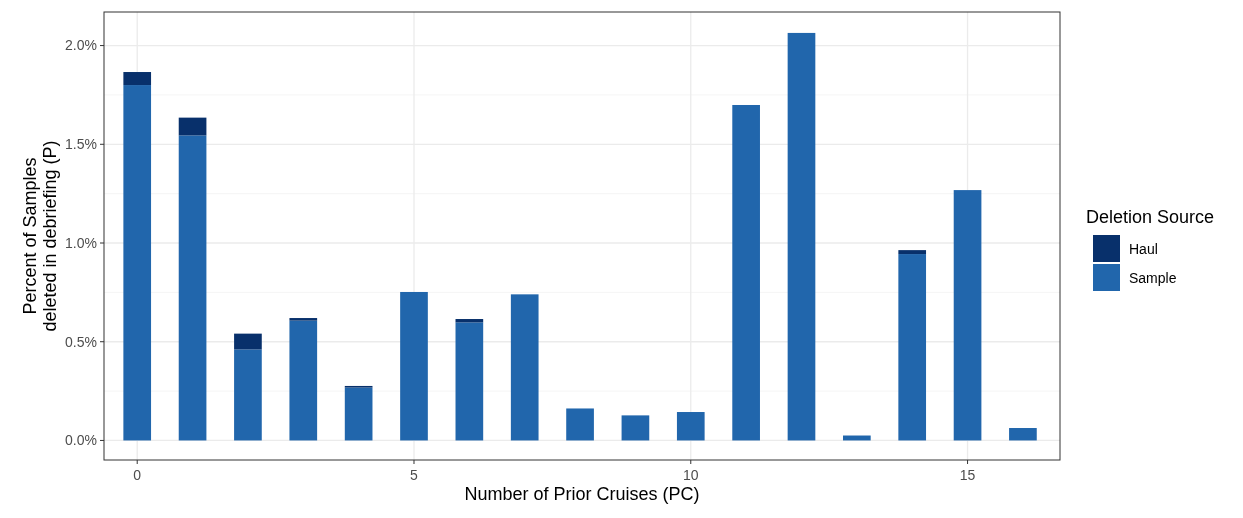  I want to click on y-axis-title: Percent of Samples deleted in debriefing (P), so click(40, 236).